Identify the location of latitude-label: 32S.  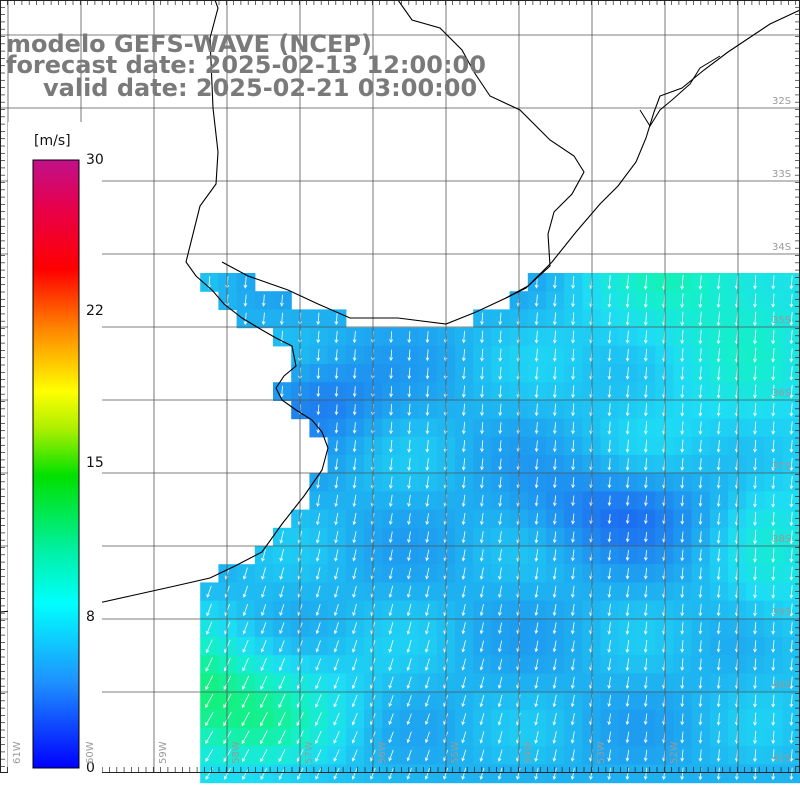
(782, 101).